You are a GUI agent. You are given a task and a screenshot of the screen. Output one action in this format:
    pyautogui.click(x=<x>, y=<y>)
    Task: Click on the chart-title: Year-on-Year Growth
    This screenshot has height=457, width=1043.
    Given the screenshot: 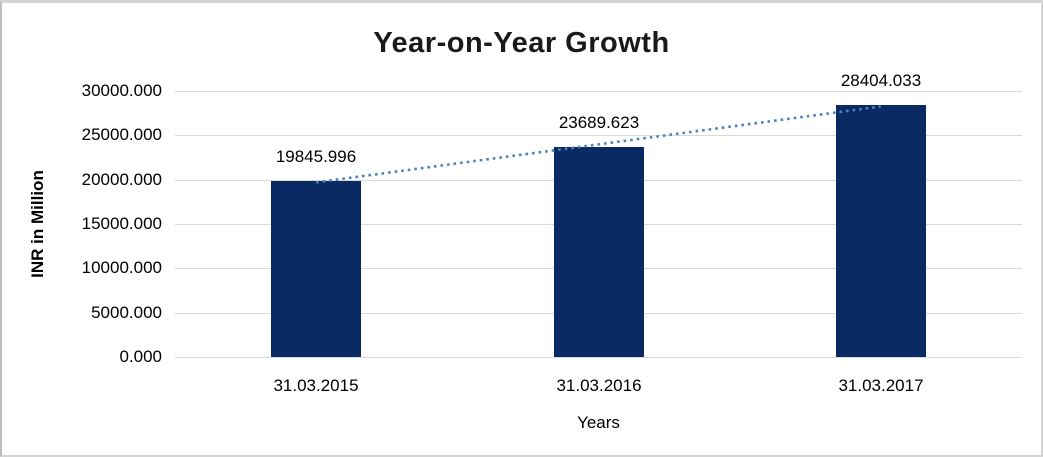 What is the action you would take?
    pyautogui.click(x=521, y=43)
    